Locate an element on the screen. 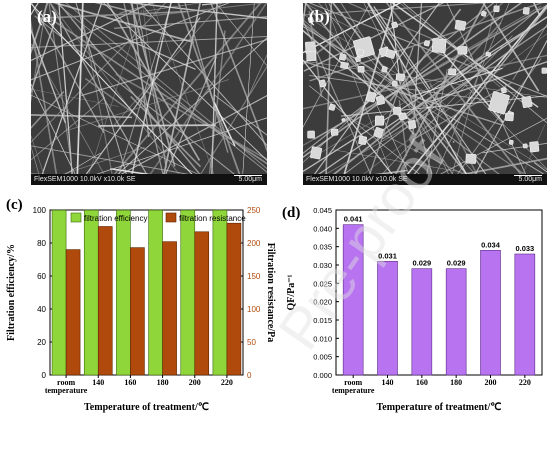 The image size is (554, 450). legend-swatch-efficiency is located at coordinates (76, 217).